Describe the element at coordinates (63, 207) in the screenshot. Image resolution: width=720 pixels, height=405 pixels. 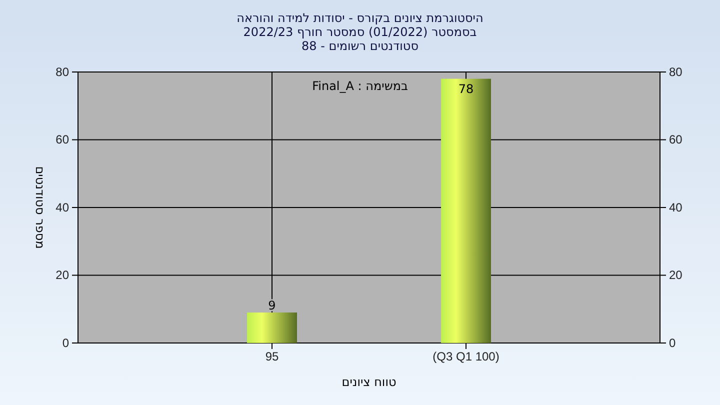
I see `y-tick-label: 40` at that location.